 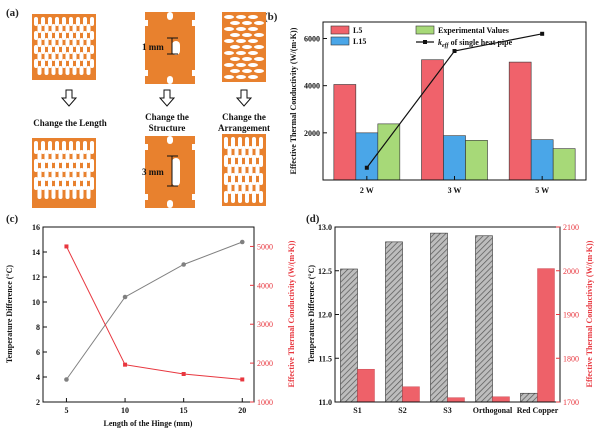 What do you see at coordinates (36, 227) in the screenshot?
I see `ytick-left-label: 16` at bounding box center [36, 227].